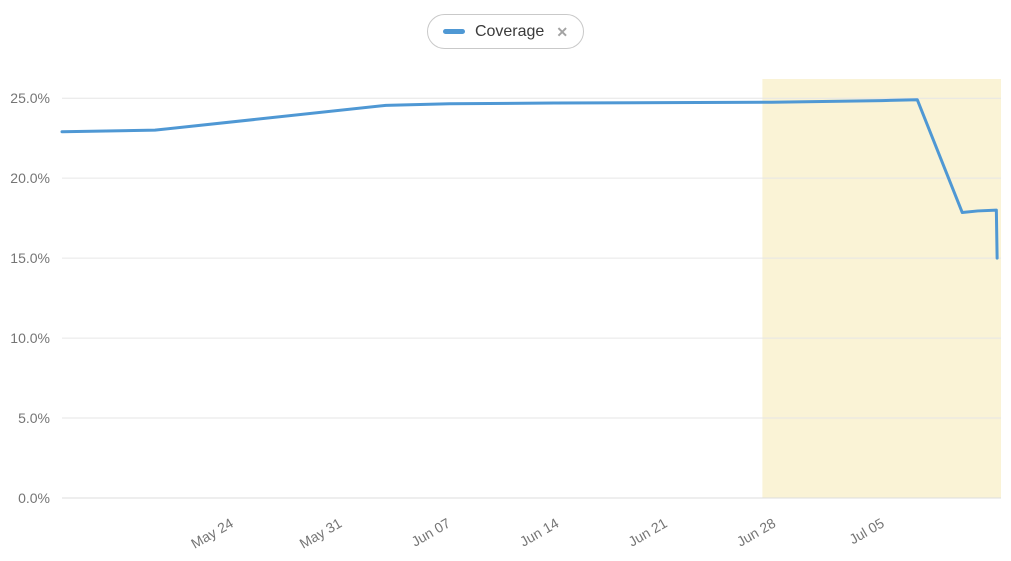 This screenshot has width=1011, height=561. I want to click on y-axis-tick-label: 25.0%, so click(30, 98).